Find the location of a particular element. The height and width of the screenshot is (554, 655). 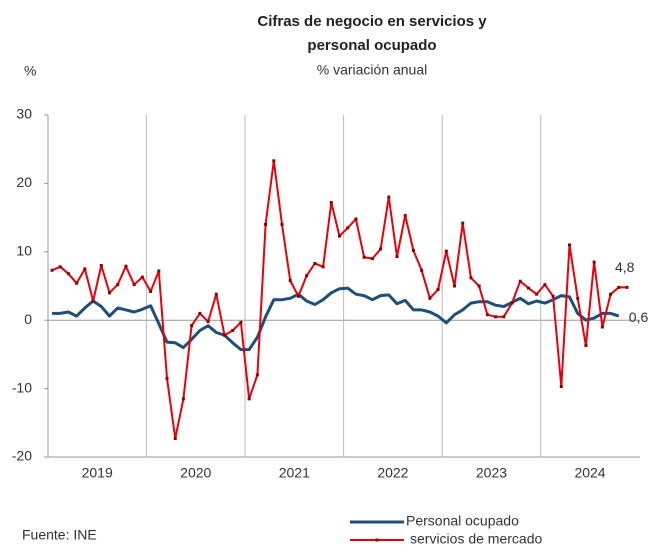

series-line is located at coordinates (336, 319).